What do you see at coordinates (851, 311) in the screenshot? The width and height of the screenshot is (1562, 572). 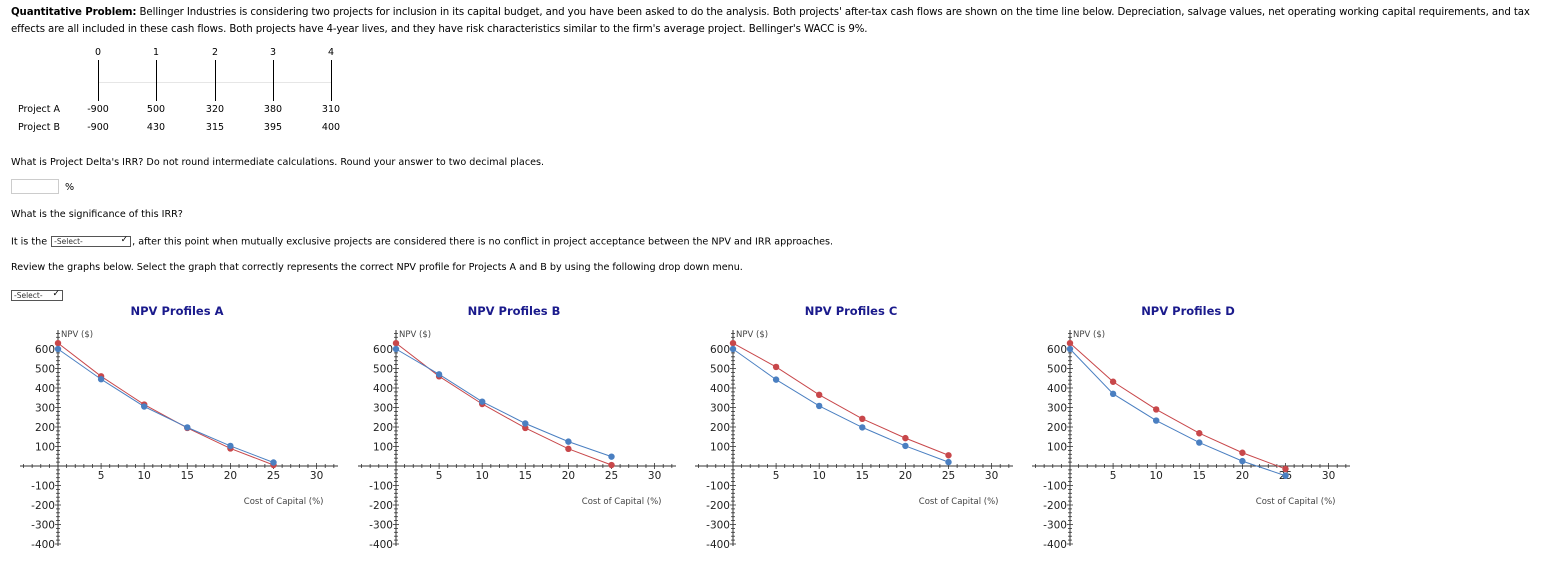 I see `chart-title: NPV Profiles C` at bounding box center [851, 311].